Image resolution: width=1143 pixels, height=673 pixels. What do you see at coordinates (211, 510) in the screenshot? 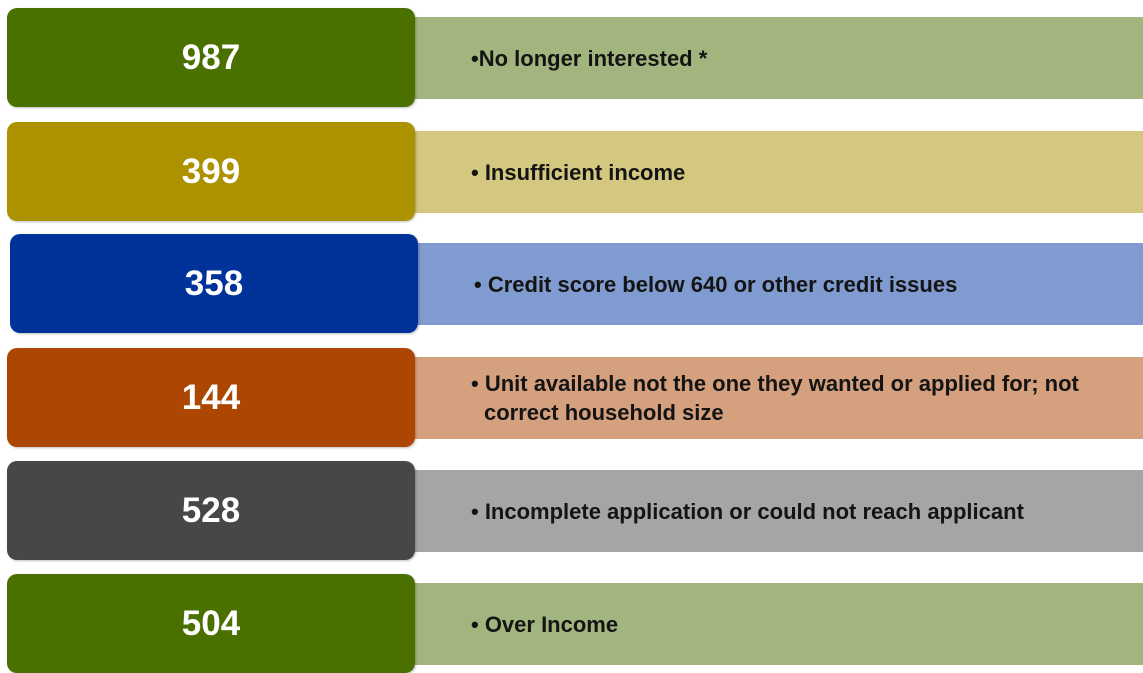
I see `count-box: 528` at bounding box center [211, 510].